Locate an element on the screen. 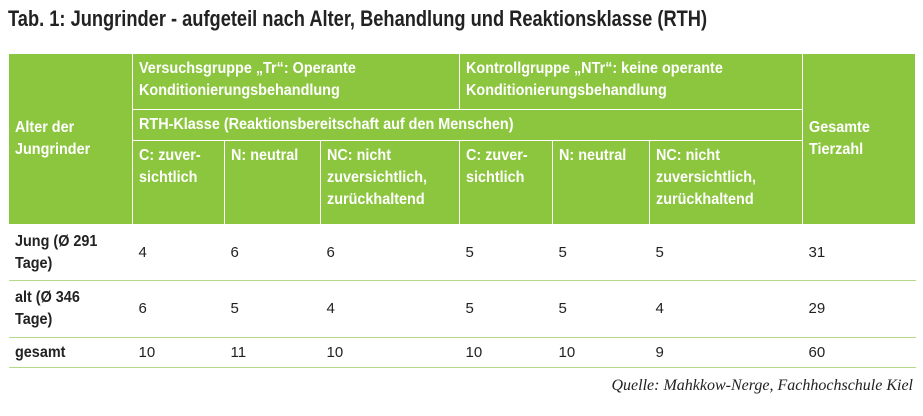  header-sub-tr-nc: NC: nicht zuversichtlich, zurückhaltend is located at coordinates (390, 182).